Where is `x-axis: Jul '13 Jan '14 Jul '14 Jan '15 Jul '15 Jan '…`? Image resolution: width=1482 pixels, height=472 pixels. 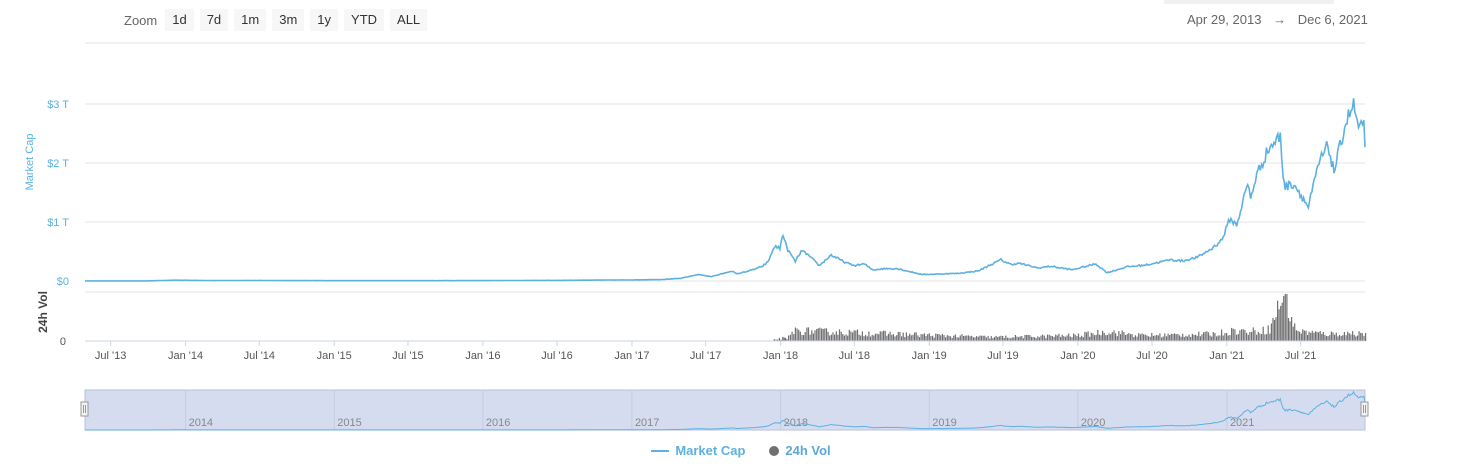 x-axis: Jul '13 Jan '14 Jul '14 Jan '15 Jul '15 Jan '… is located at coordinates (705, 351).